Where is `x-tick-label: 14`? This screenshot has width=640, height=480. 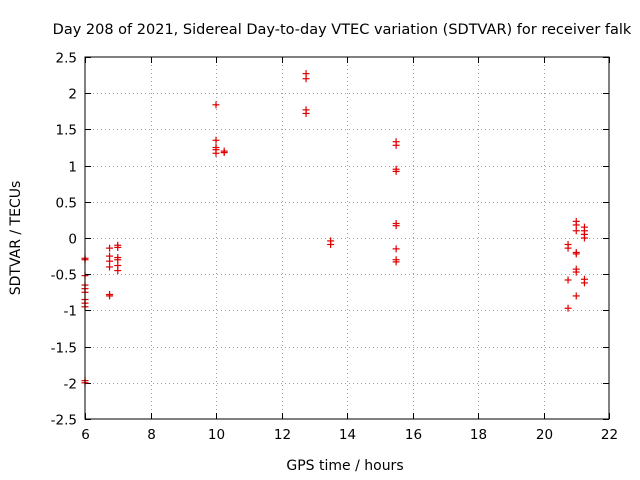
x-tick-label: 14 is located at coordinates (347, 435).